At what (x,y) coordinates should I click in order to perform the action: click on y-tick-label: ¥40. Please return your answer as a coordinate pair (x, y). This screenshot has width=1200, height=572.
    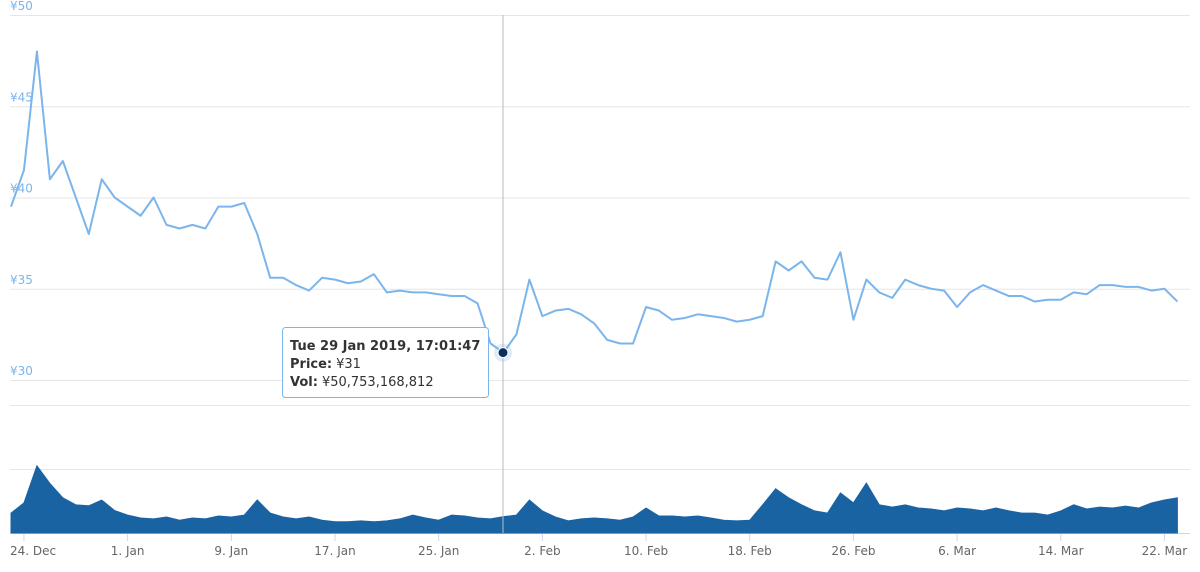
    Looking at the image, I should click on (21, 189).